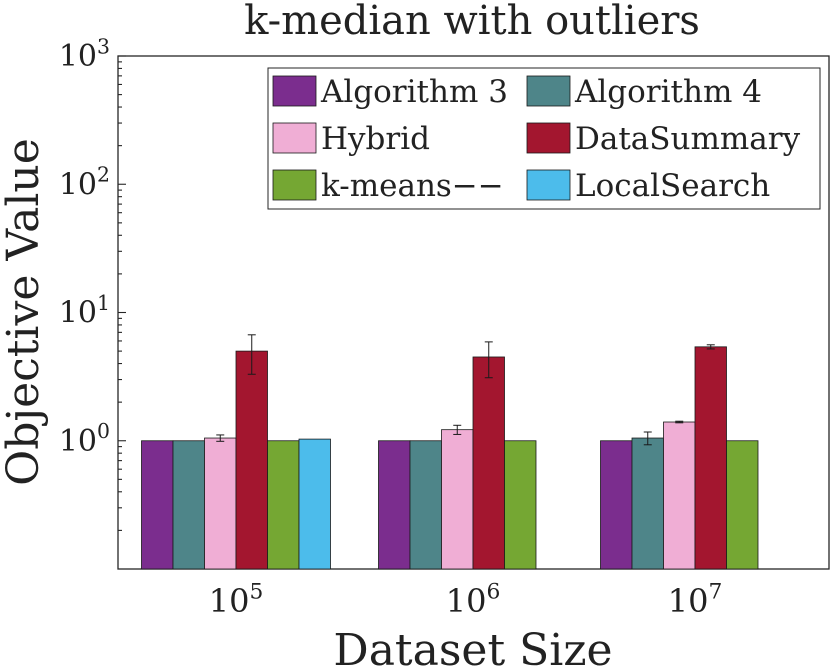  What do you see at coordinates (84, 311) in the screenshot?
I see `y-tick-label: 10¹` at bounding box center [84, 311].